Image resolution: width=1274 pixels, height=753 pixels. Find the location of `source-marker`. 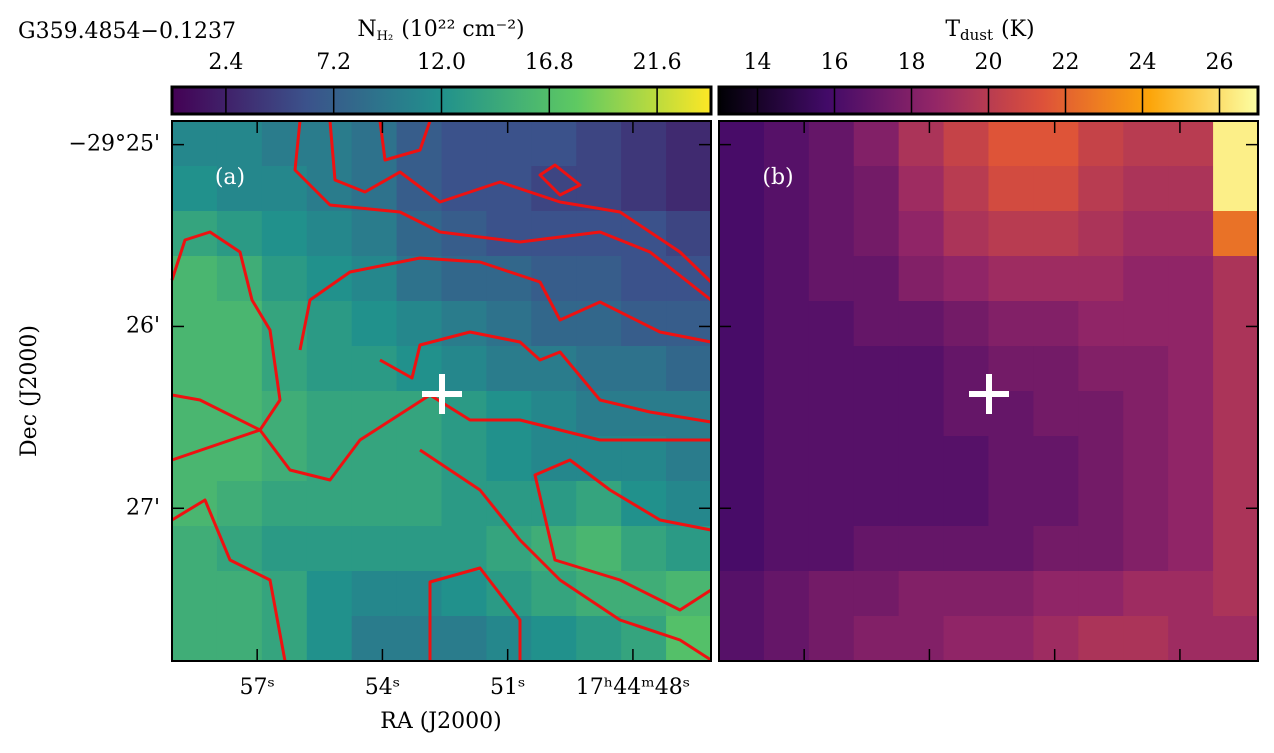

source-marker is located at coordinates (989, 394).